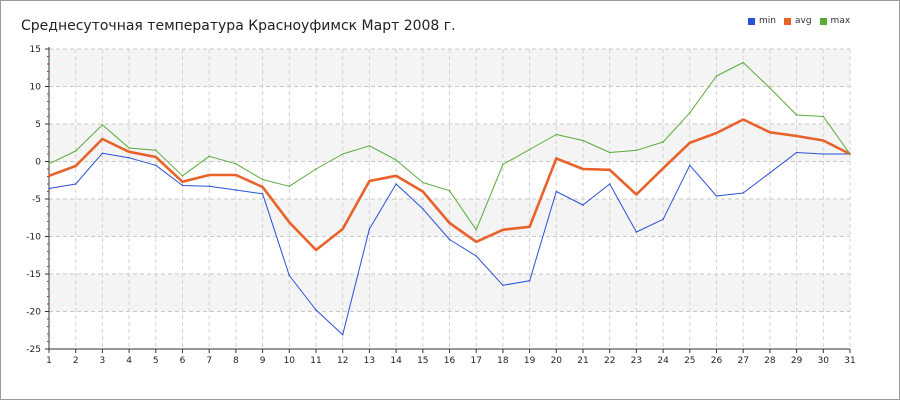 The image size is (900, 400). What do you see at coordinates (742, 361) in the screenshot?
I see `x-tick-label: 27` at bounding box center [742, 361].